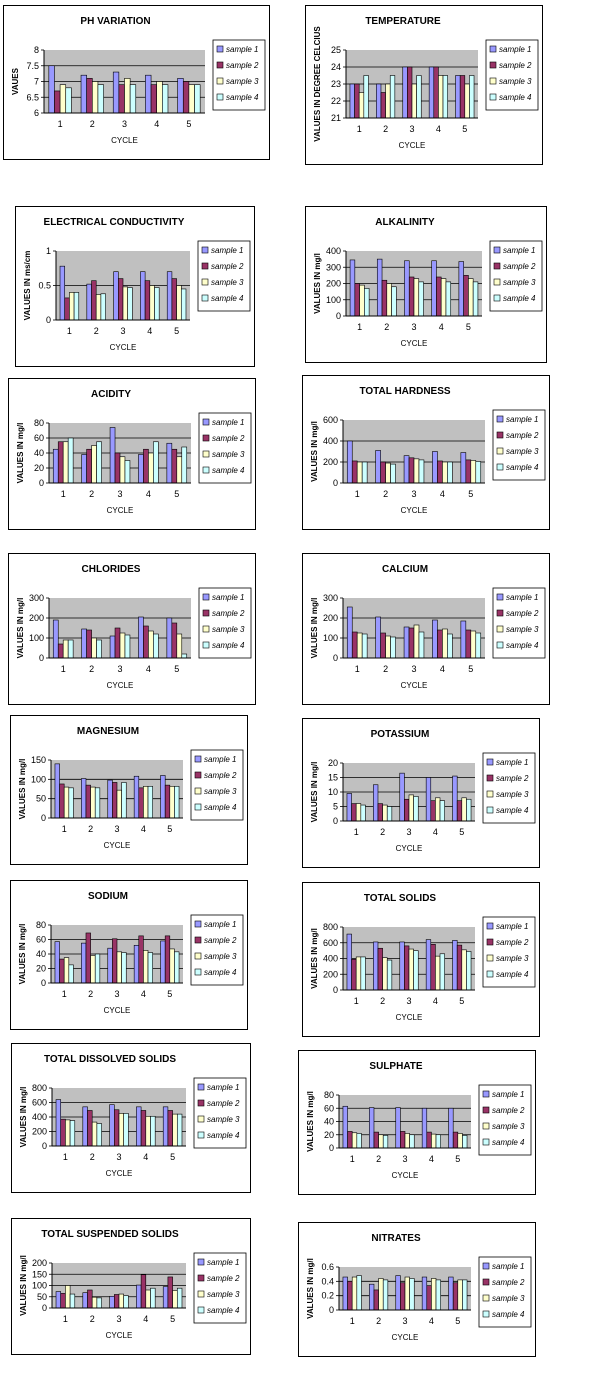  What do you see at coordinates (330, 638) in the screenshot?
I see `y-tick-label: 100` at bounding box center [330, 638].